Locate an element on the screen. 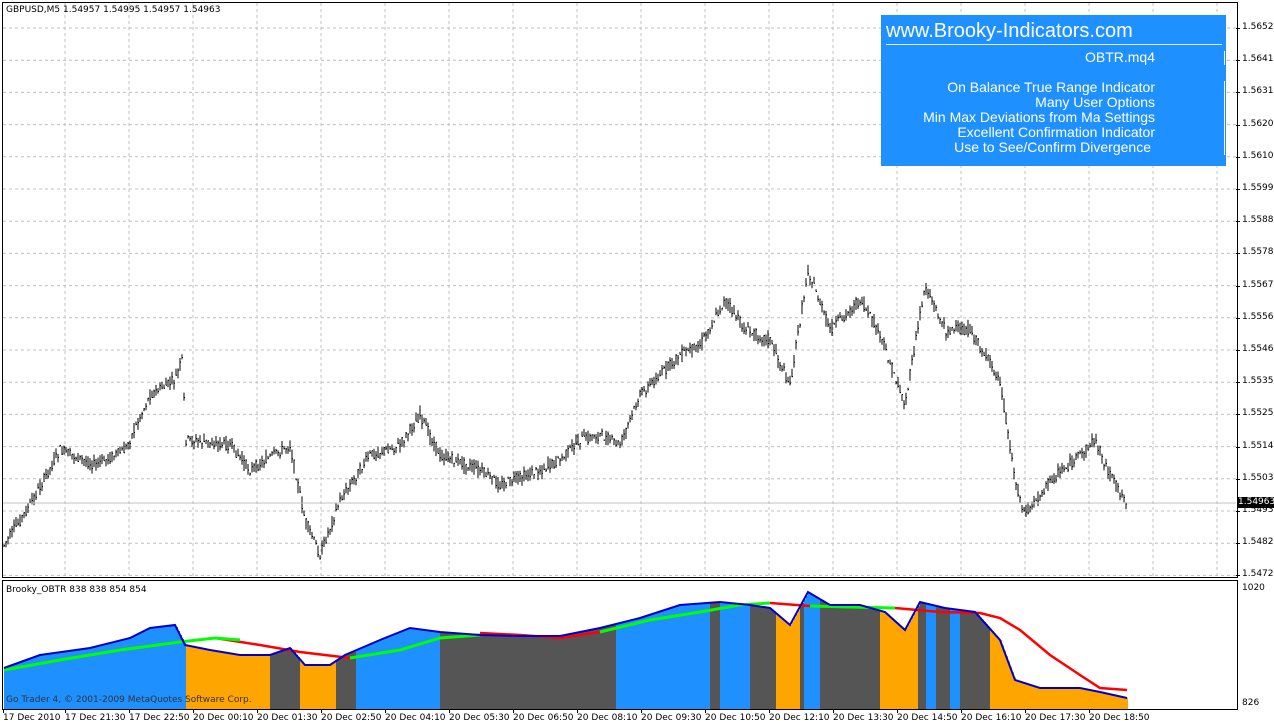  time-axis-label: 20 Dec 09:30 is located at coordinates (671, 718).